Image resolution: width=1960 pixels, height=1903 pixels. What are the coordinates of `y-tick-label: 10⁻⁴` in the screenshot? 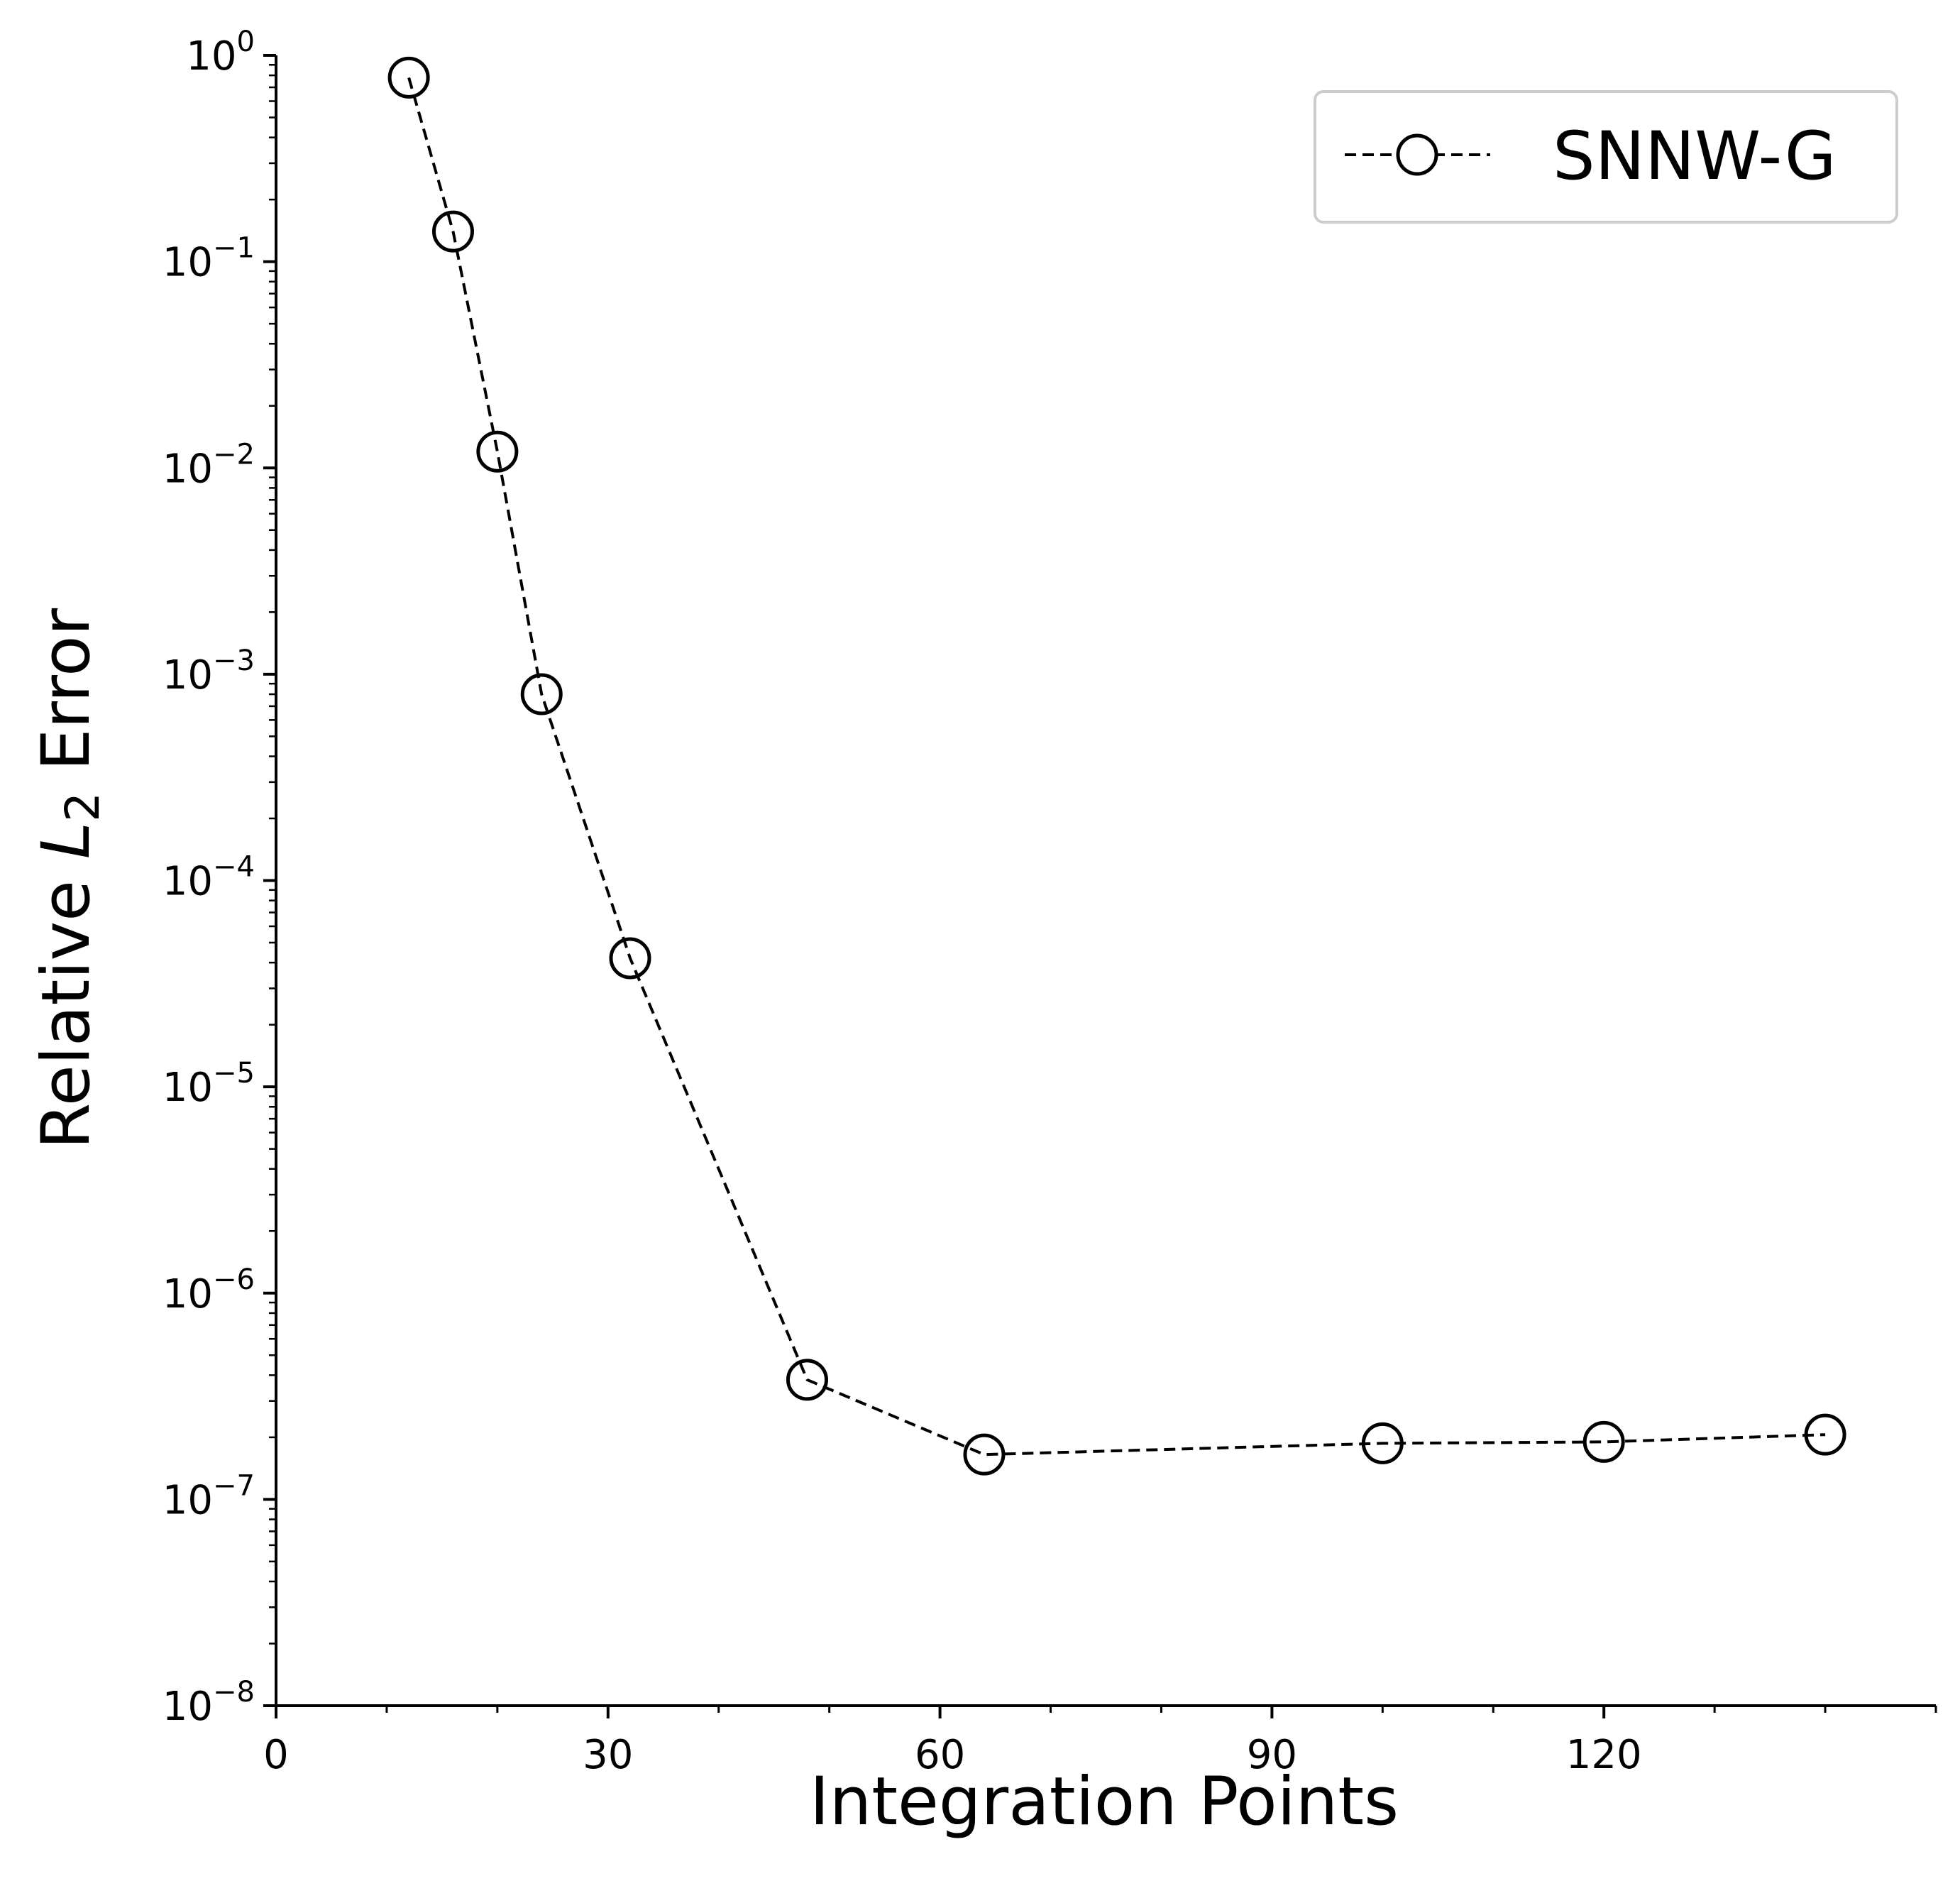 It's located at (209, 878).